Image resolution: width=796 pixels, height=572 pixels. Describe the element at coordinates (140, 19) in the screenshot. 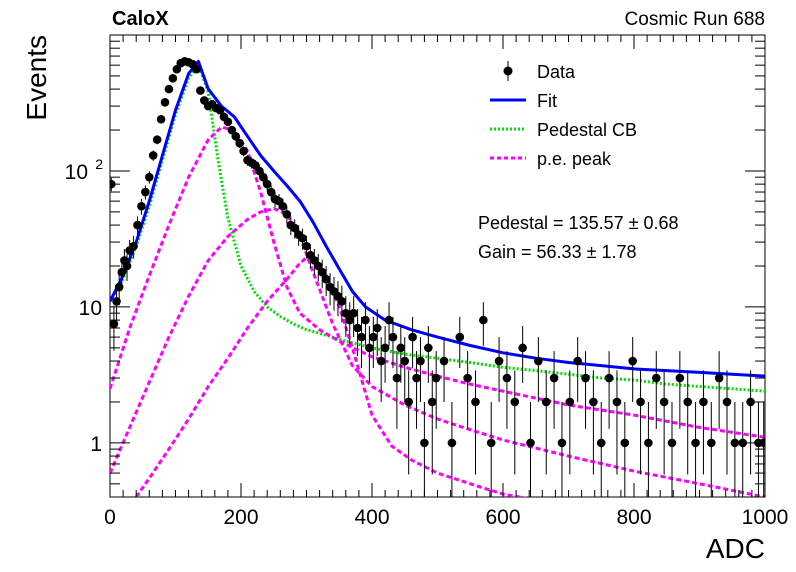

I see `header-left: CaloX` at that location.